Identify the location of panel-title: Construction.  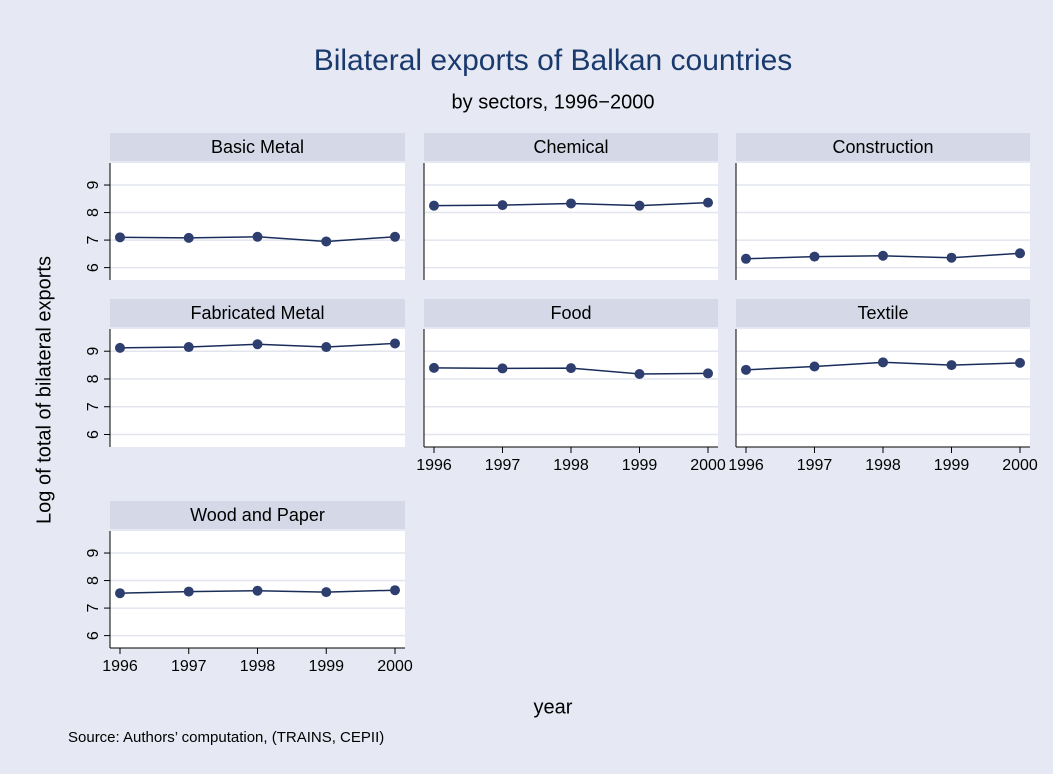
(882, 147).